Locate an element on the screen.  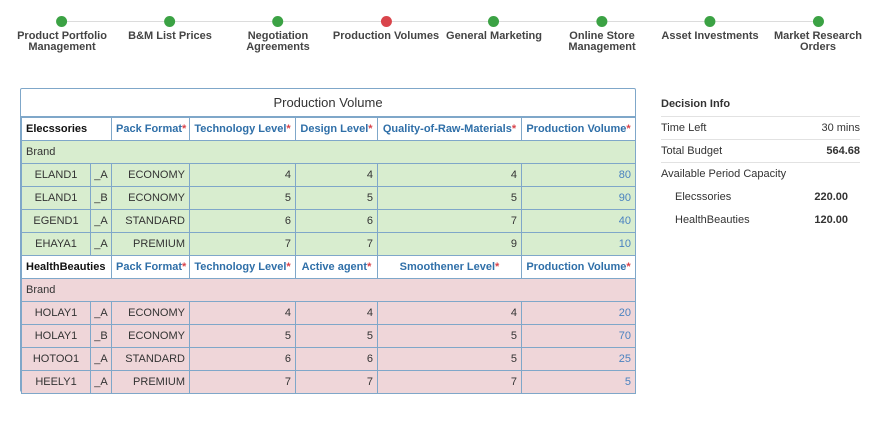
brand-name: HOTOO1 is located at coordinates (56, 359).